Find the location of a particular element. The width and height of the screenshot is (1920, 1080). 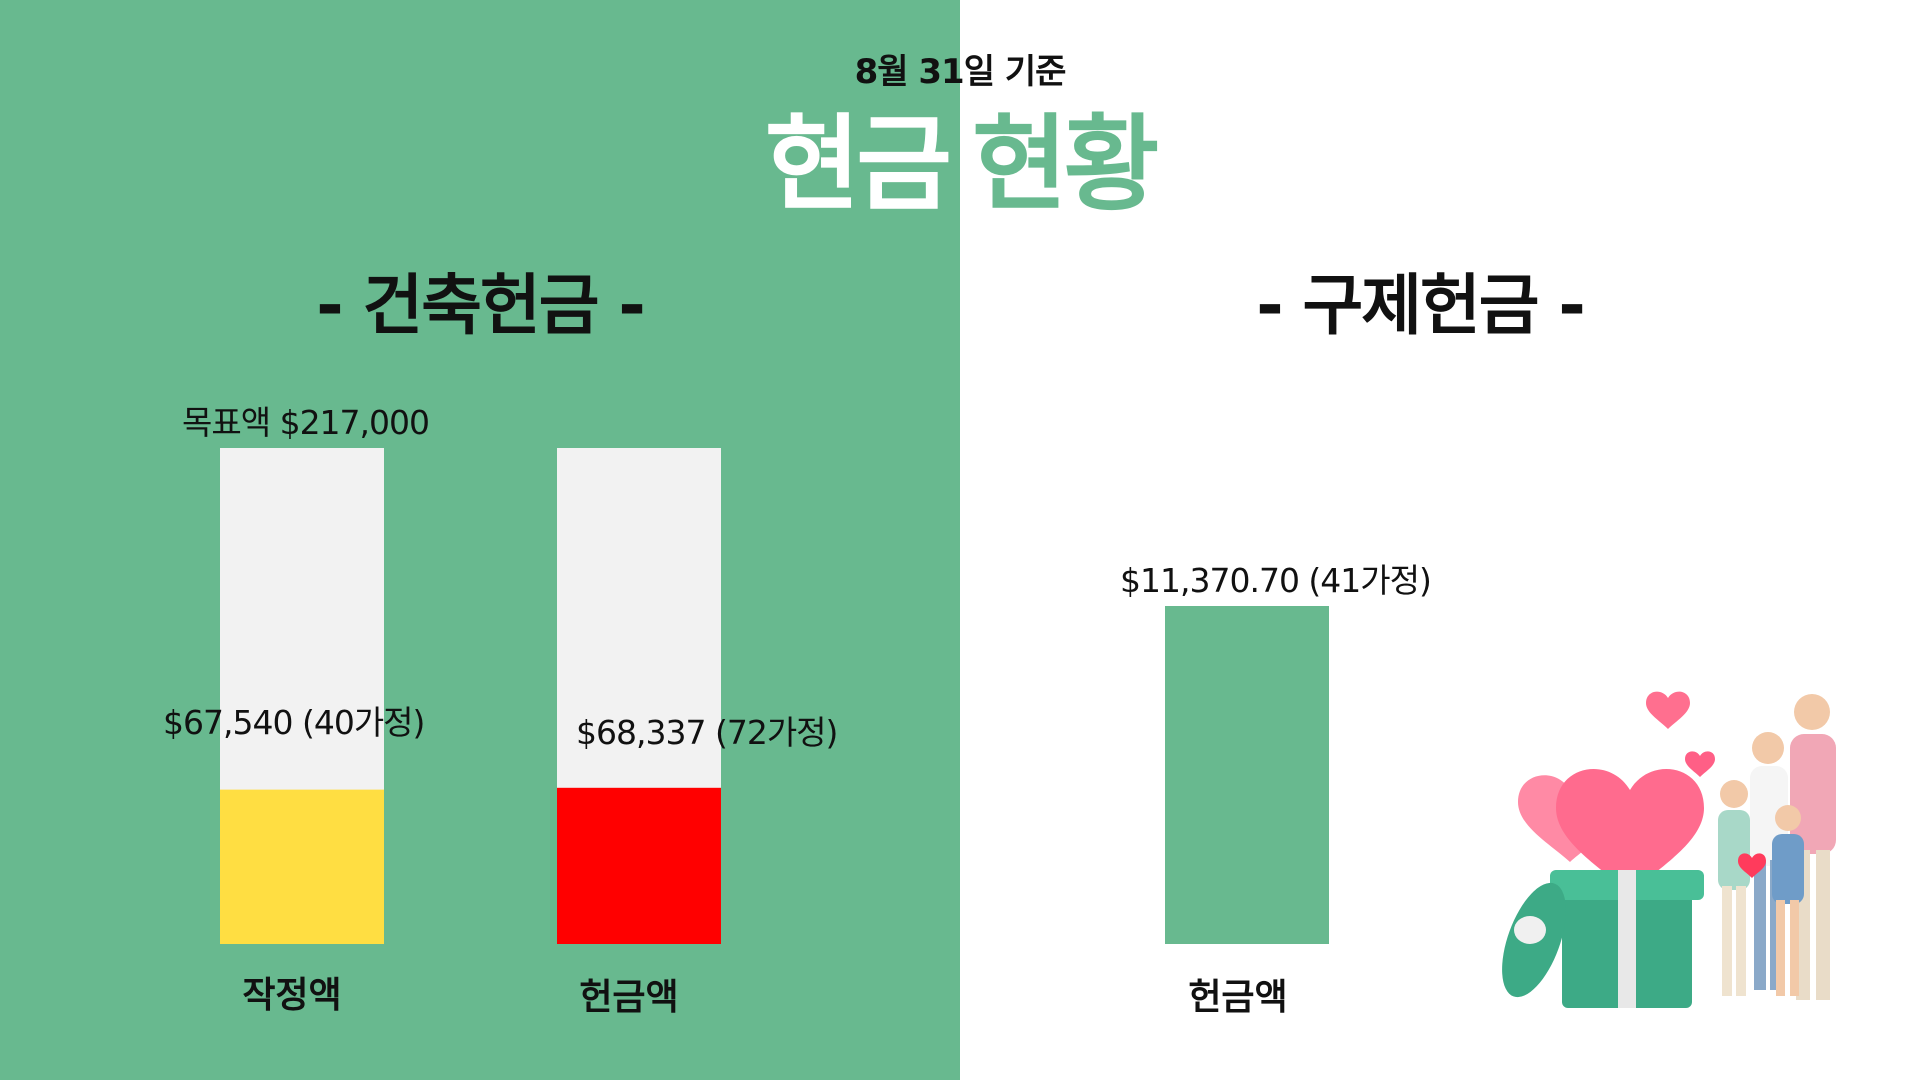

building-fund-heading: - 건축헌금 - is located at coordinates (481, 305).